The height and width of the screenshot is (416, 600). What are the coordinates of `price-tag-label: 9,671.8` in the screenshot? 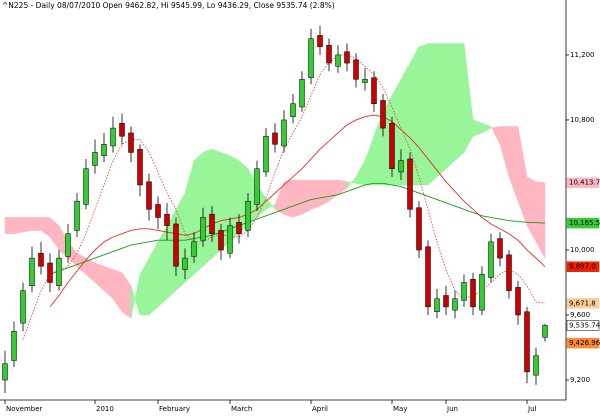 It's located at (582, 303).